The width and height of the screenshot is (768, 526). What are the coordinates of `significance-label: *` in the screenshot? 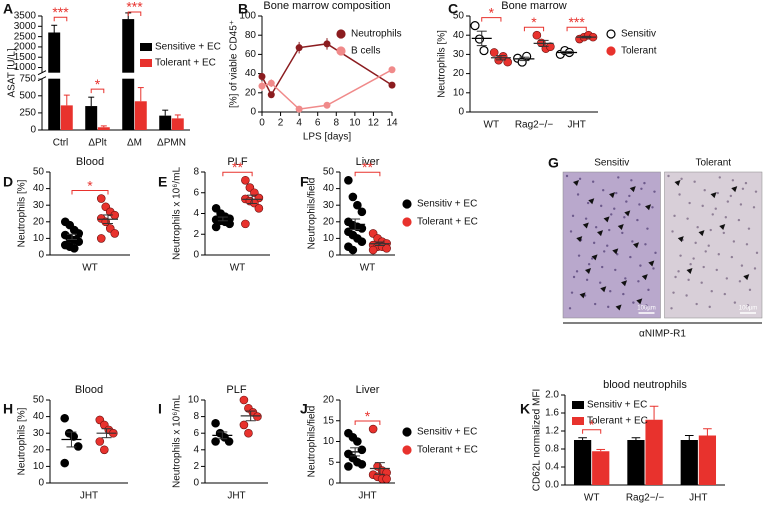 It's located at (592, 424).